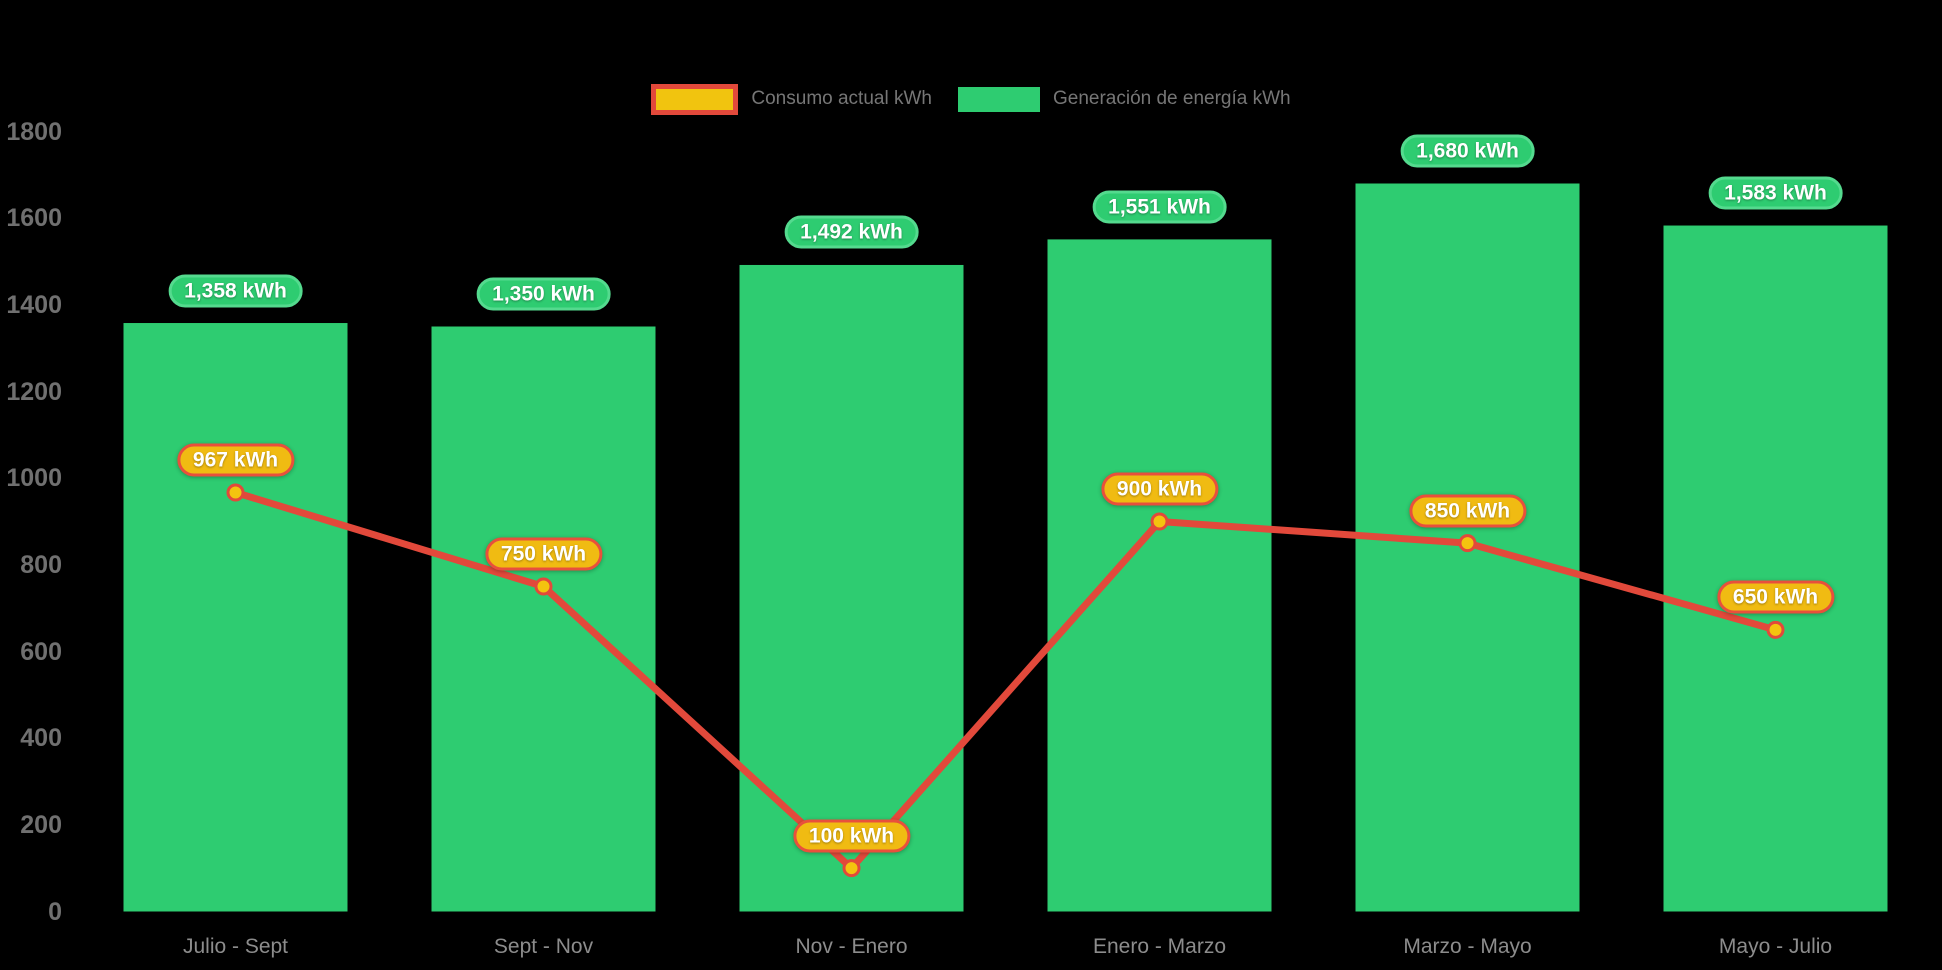  What do you see at coordinates (841, 98) in the screenshot?
I see `legend-label-consumo: Consumo actual kWh` at bounding box center [841, 98].